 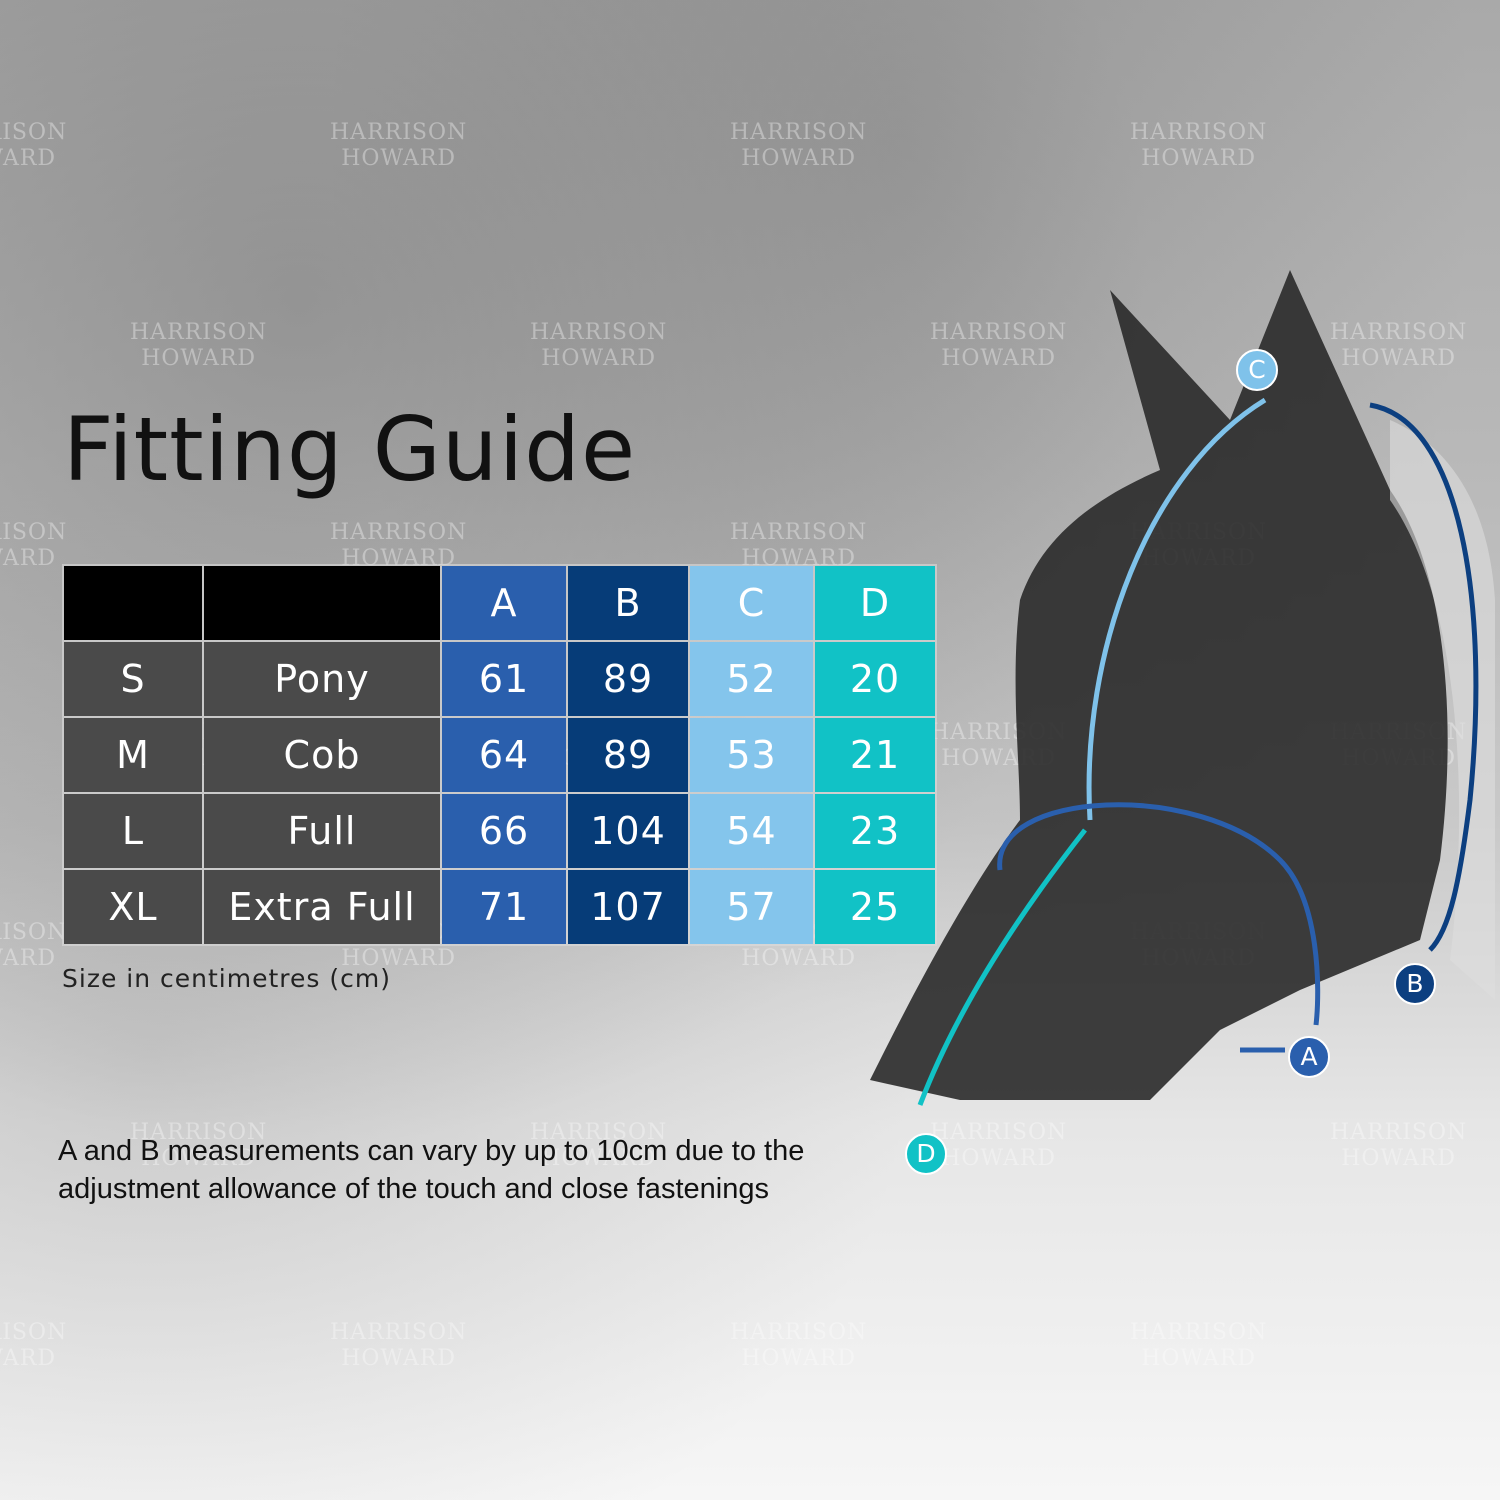 I want to click on cell-c: 52, so click(x=751, y=679).